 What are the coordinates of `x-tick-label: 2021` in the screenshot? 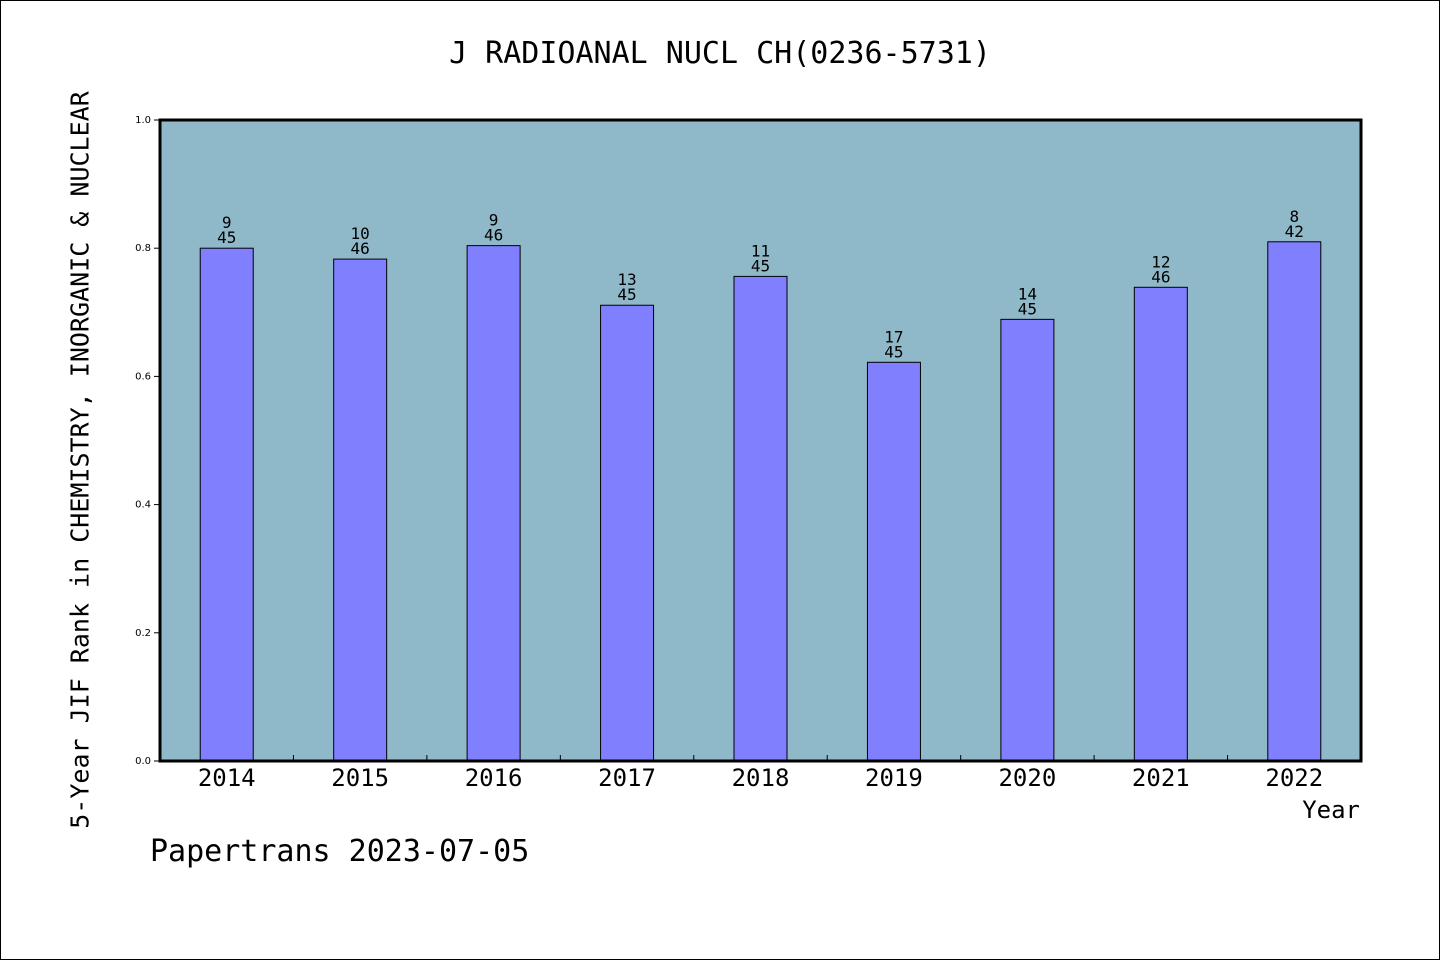 It's located at (1161, 778).